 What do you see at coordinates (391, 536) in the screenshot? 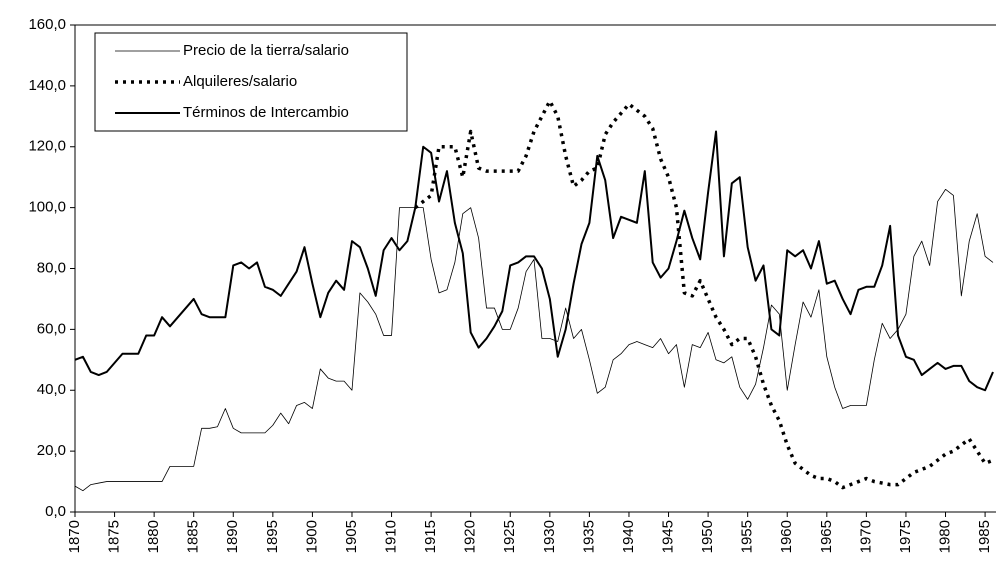
I see `x-tick-label: 1910` at bounding box center [391, 536].